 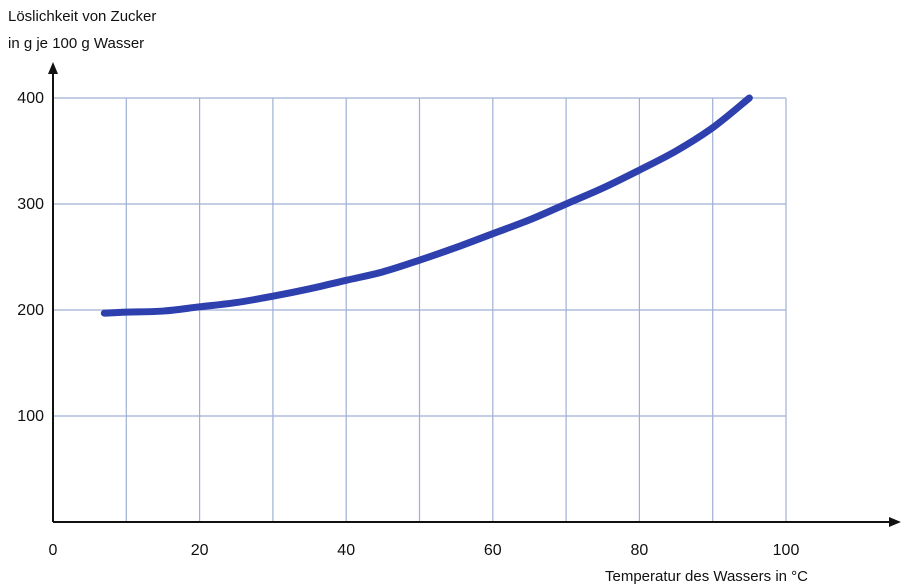 I want to click on x-tick-label-40: 40, so click(x=346, y=550).